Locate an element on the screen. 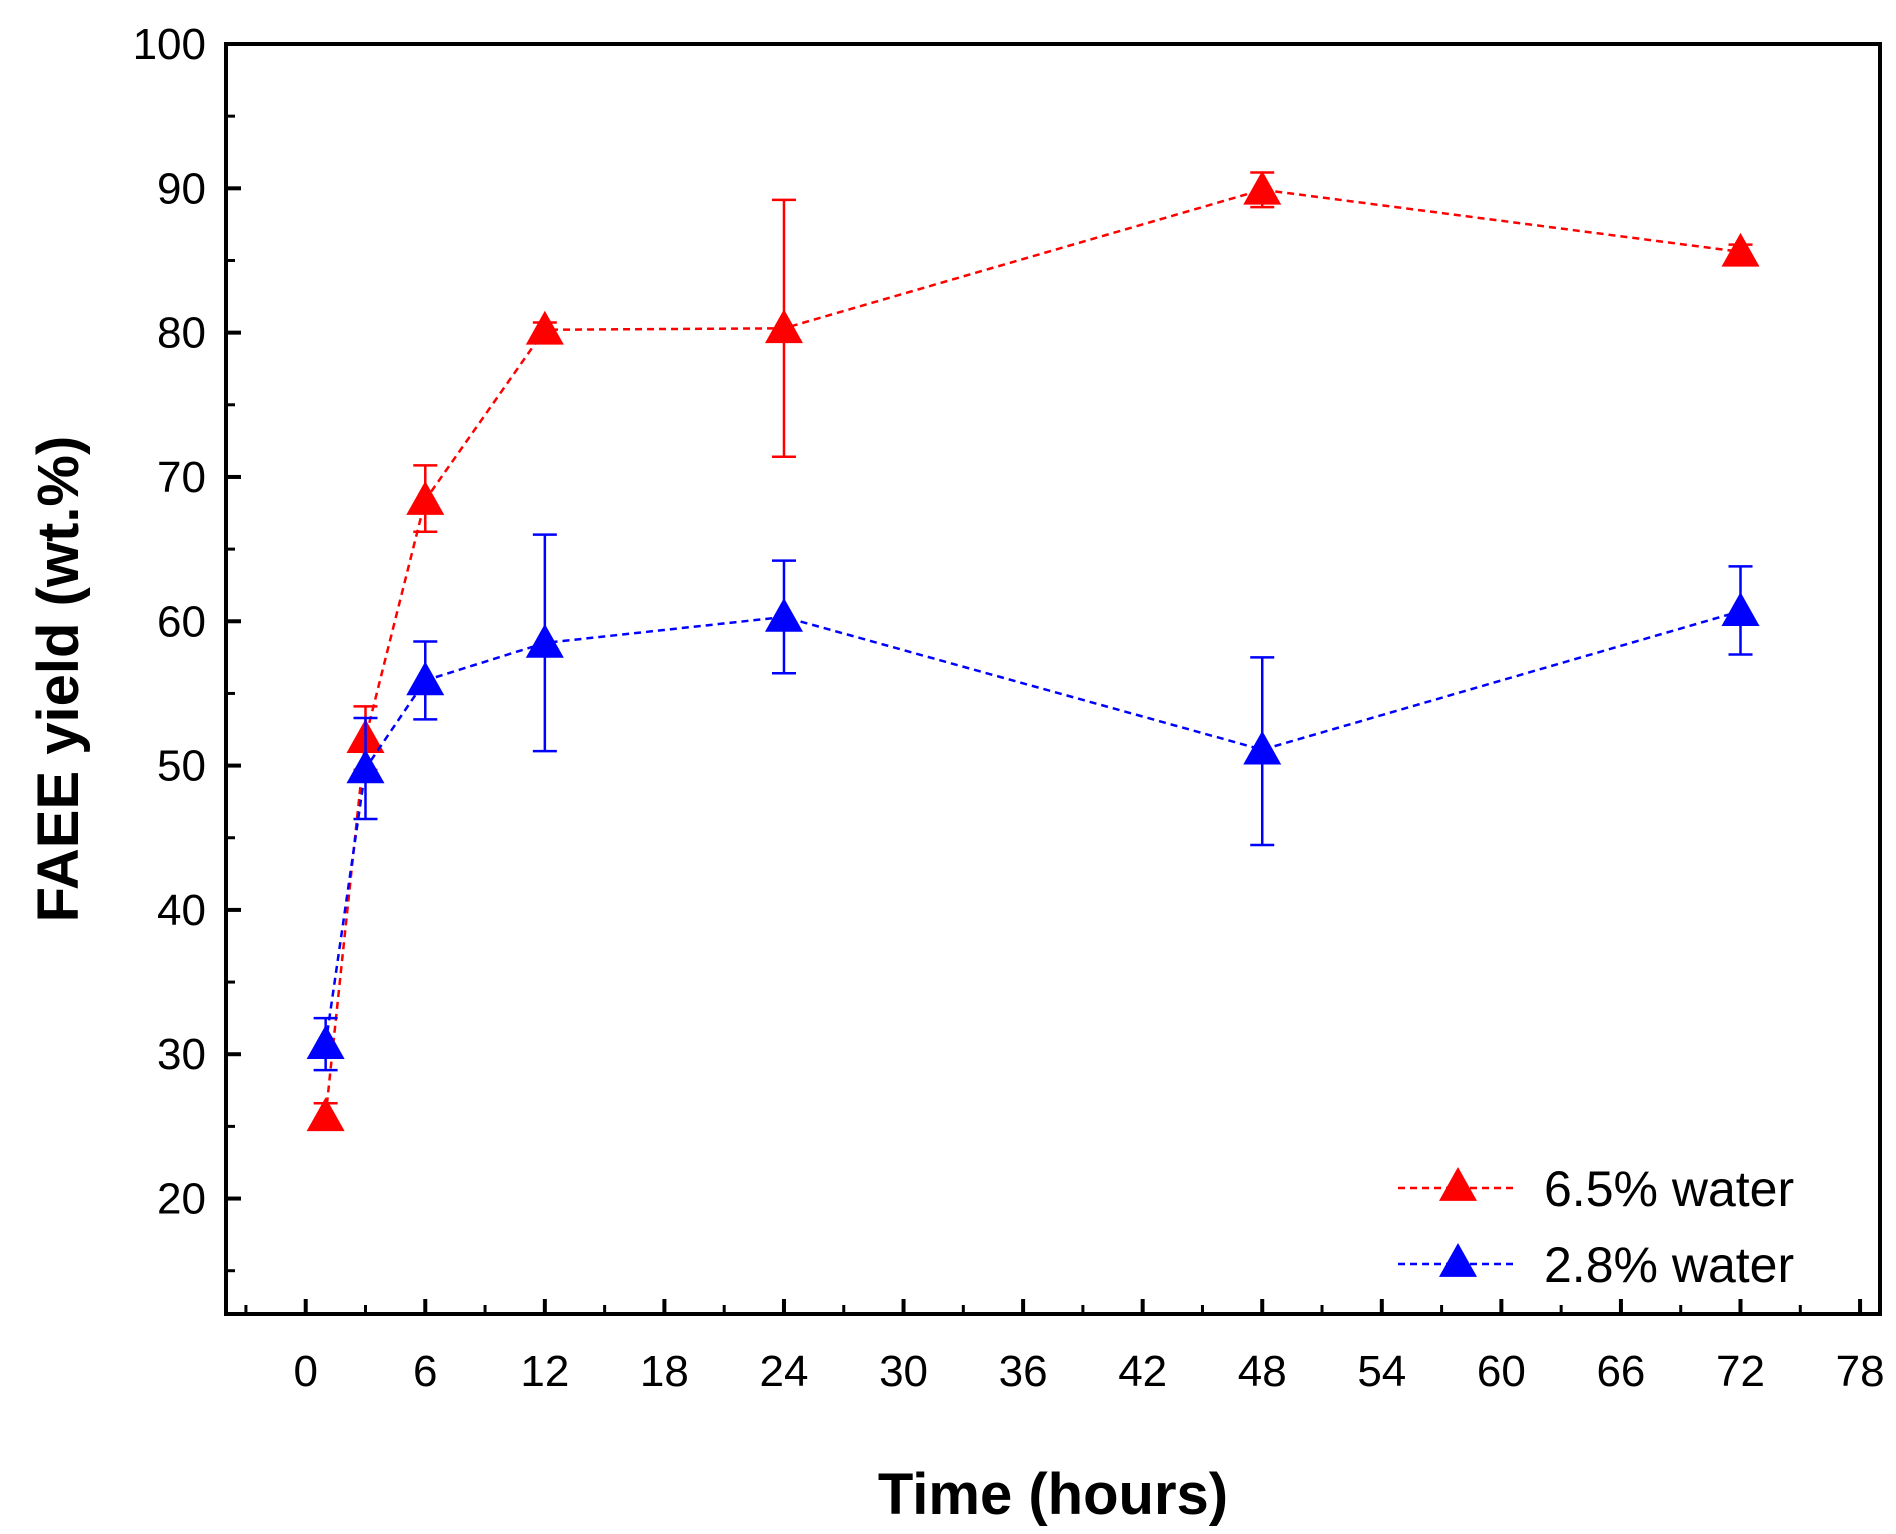 The image size is (1896, 1534). x-tick-label: 60 is located at coordinates (1501, 1371).